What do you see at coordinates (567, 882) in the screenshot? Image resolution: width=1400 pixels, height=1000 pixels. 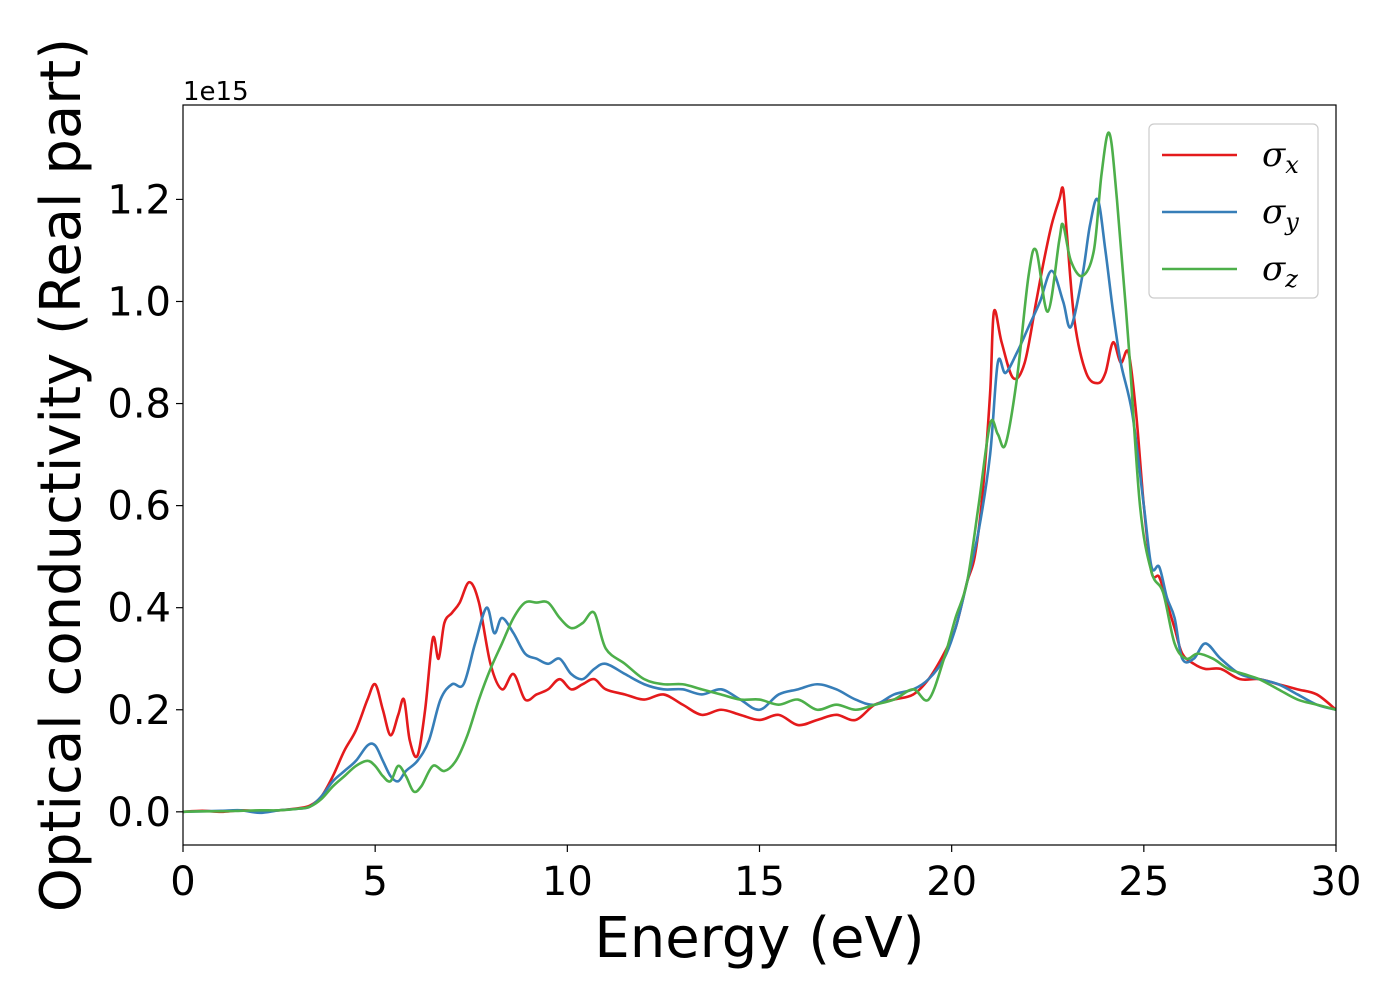 I see `x-tick-label: 10` at bounding box center [567, 882].